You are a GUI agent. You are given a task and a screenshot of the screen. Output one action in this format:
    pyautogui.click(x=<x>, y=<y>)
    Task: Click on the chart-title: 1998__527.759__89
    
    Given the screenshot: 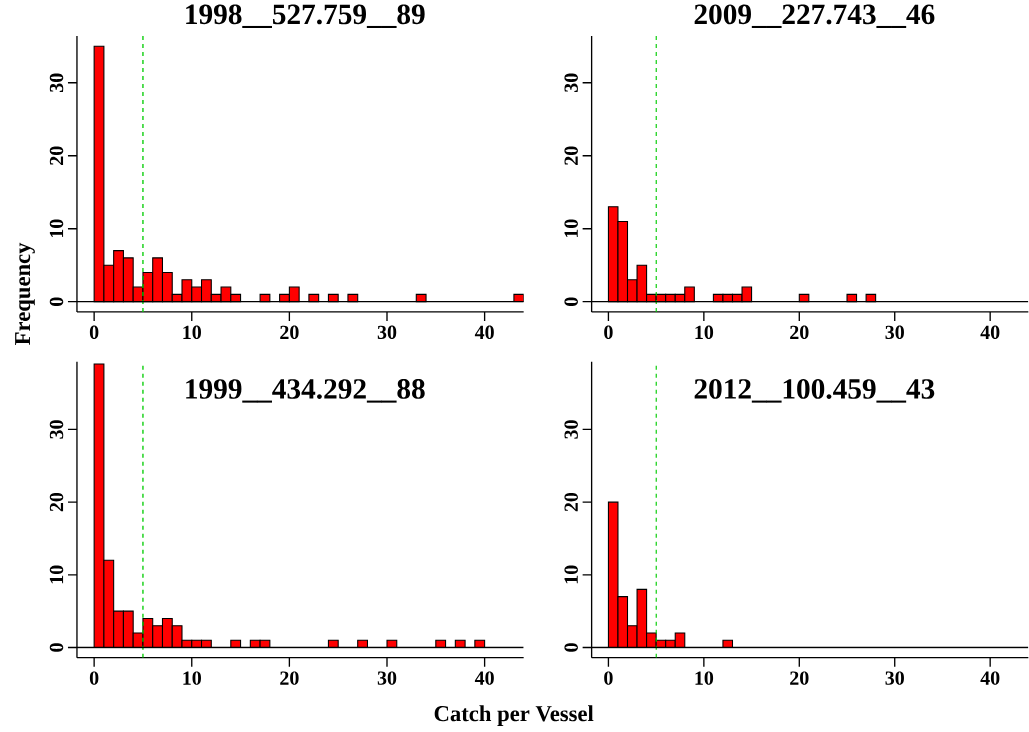 What is the action you would take?
    pyautogui.click(x=305, y=16)
    